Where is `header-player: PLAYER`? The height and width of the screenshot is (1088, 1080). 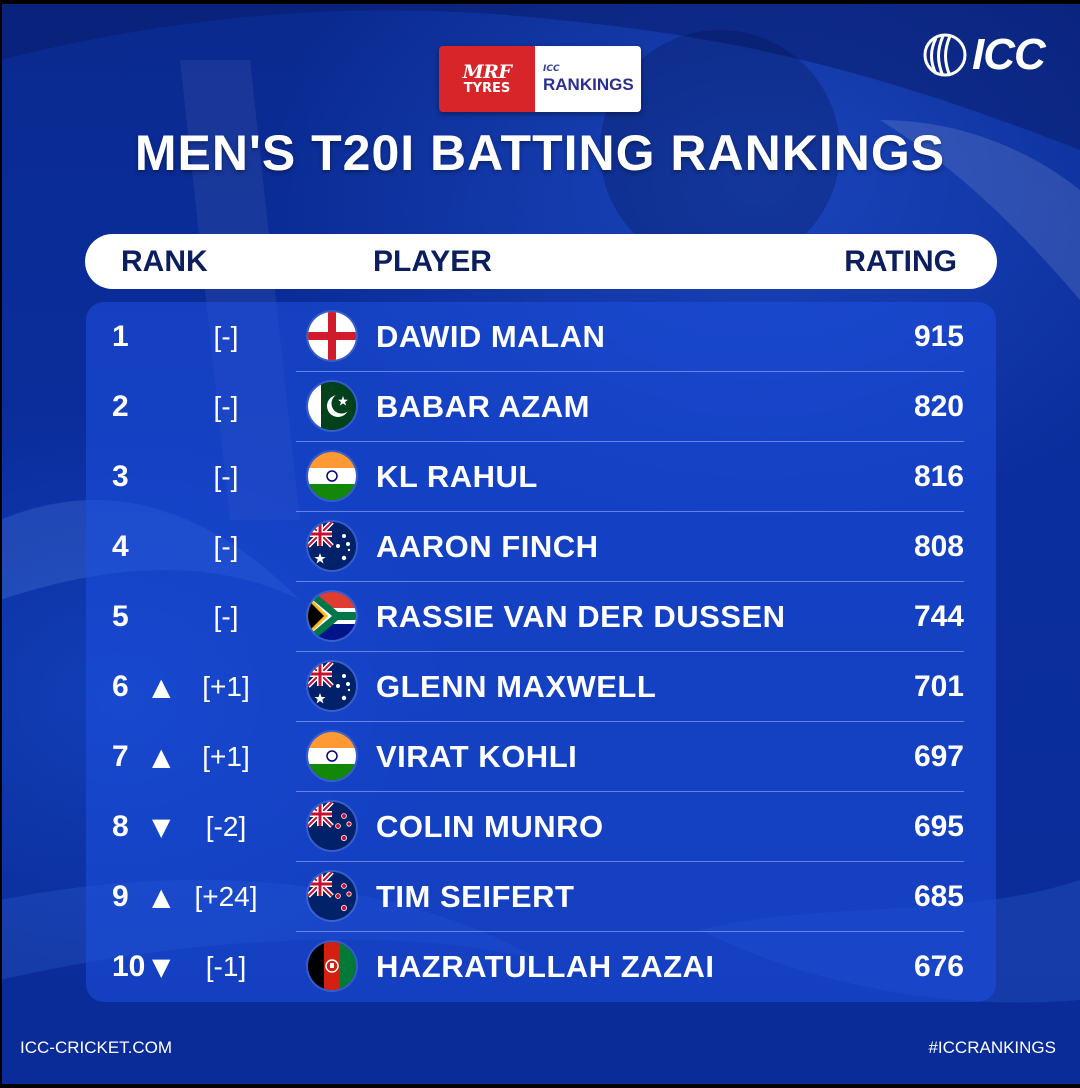 header-player: PLAYER is located at coordinates (432, 261).